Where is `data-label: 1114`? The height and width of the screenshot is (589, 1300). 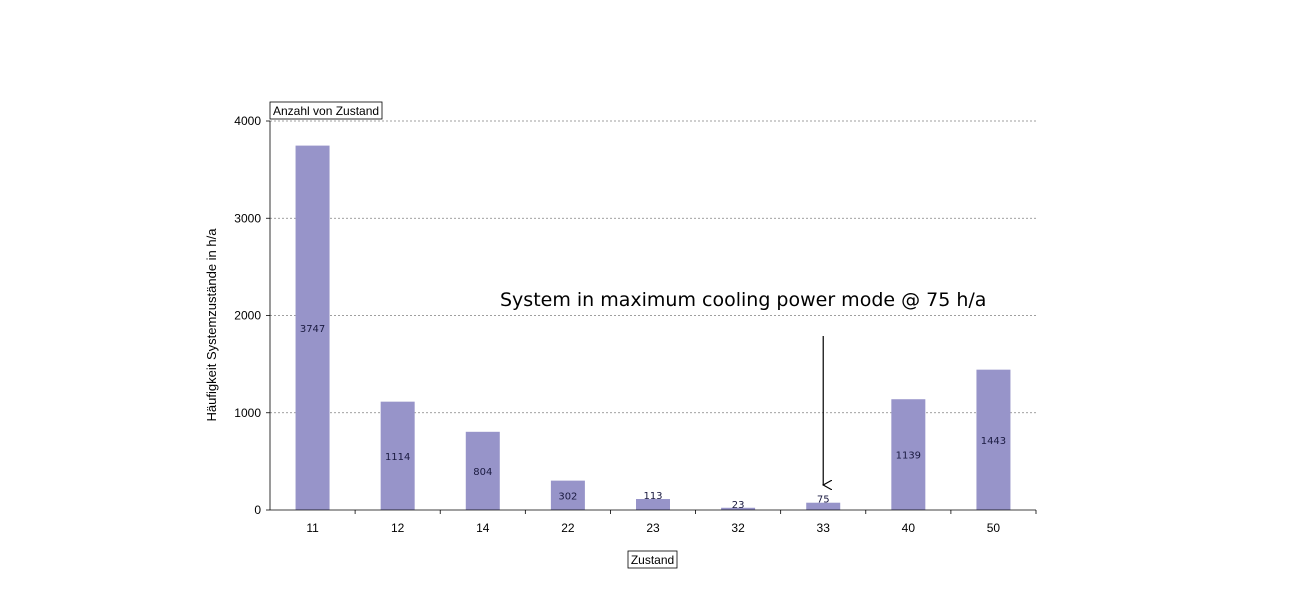 data-label: 1114 is located at coordinates (397, 457).